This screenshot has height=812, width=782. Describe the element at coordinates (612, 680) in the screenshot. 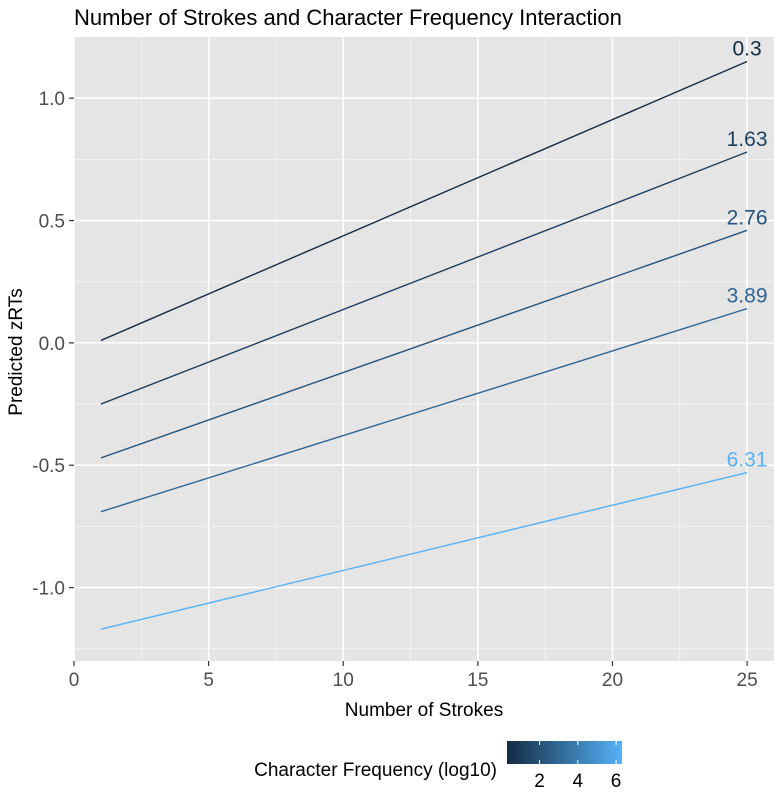

I see `x-tick-label: 20` at that location.